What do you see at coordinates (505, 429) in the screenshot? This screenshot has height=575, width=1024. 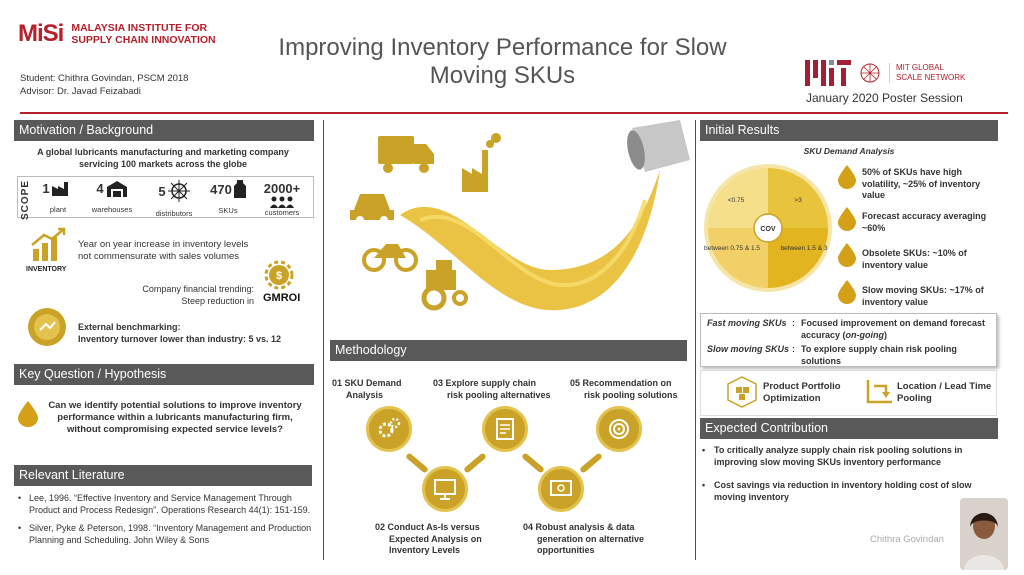 I see `checklist-icon` at bounding box center [505, 429].